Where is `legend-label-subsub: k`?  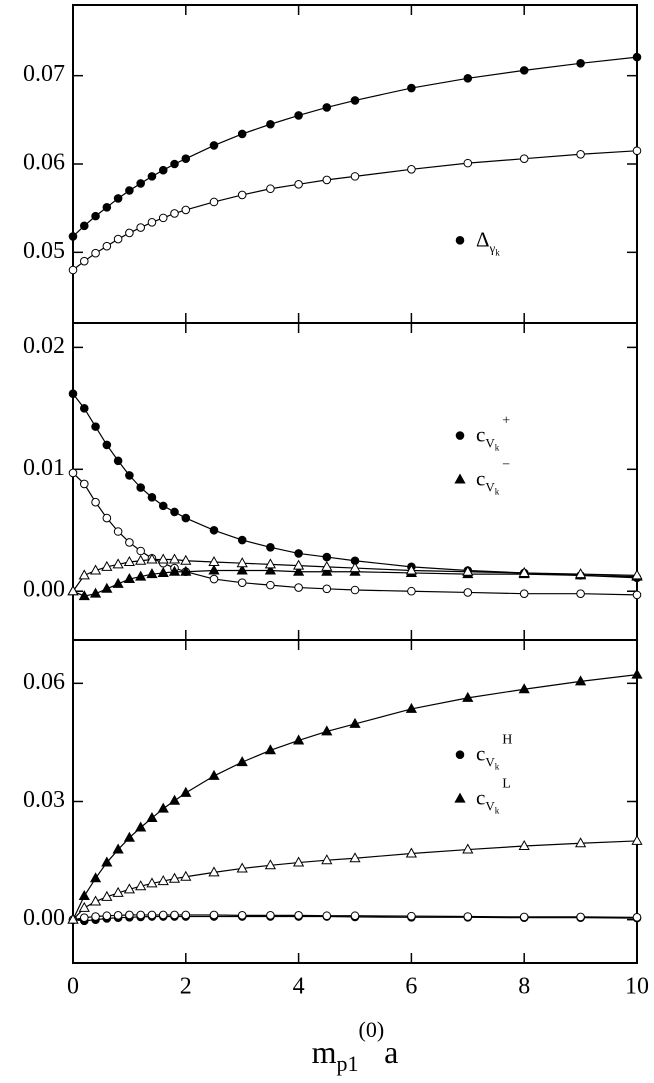
legend-label-subsub: k is located at coordinates (497, 448).